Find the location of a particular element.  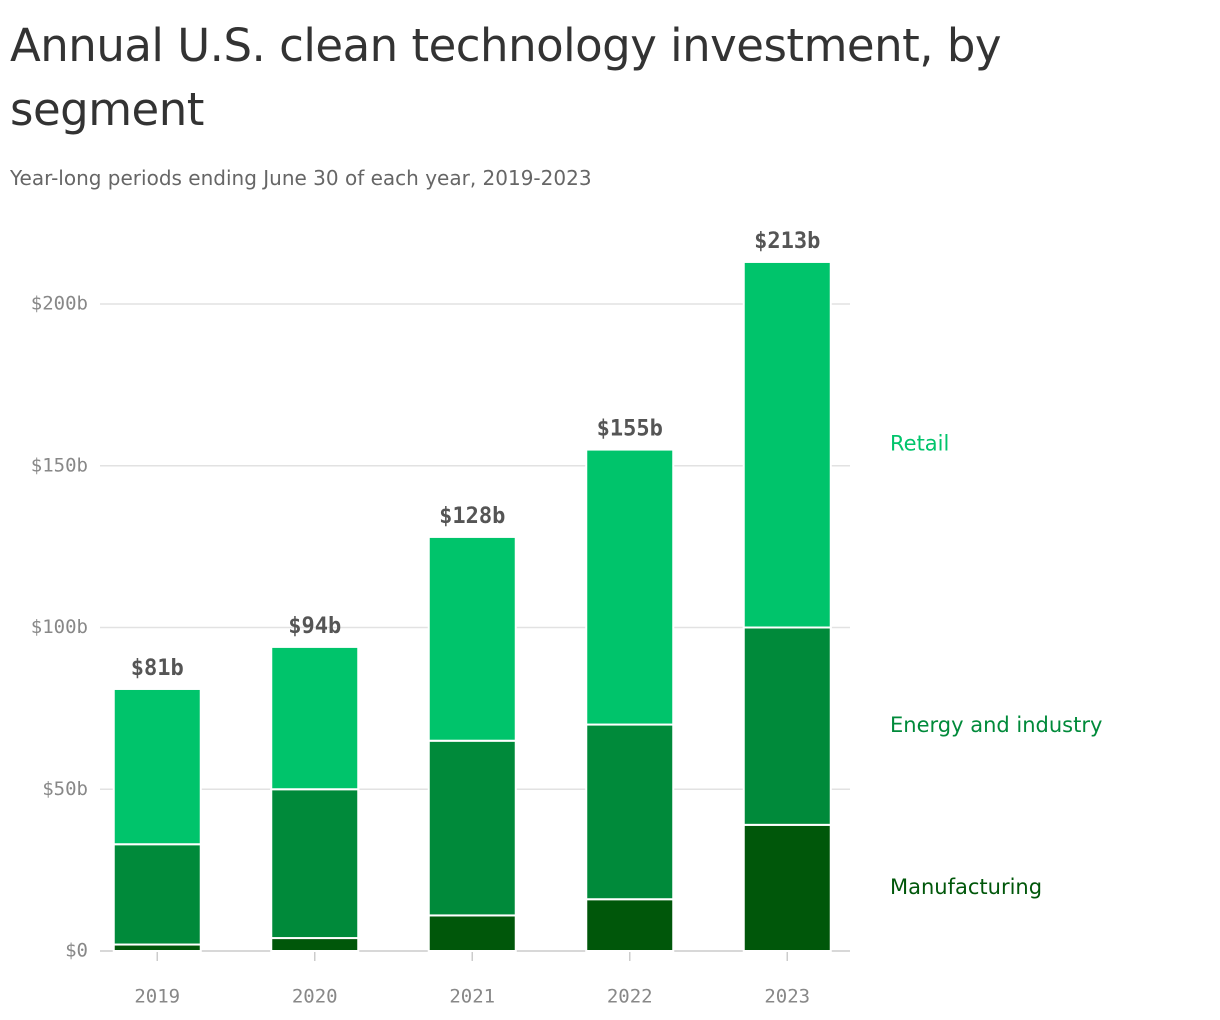

legend-label: Retail is located at coordinates (919, 444).